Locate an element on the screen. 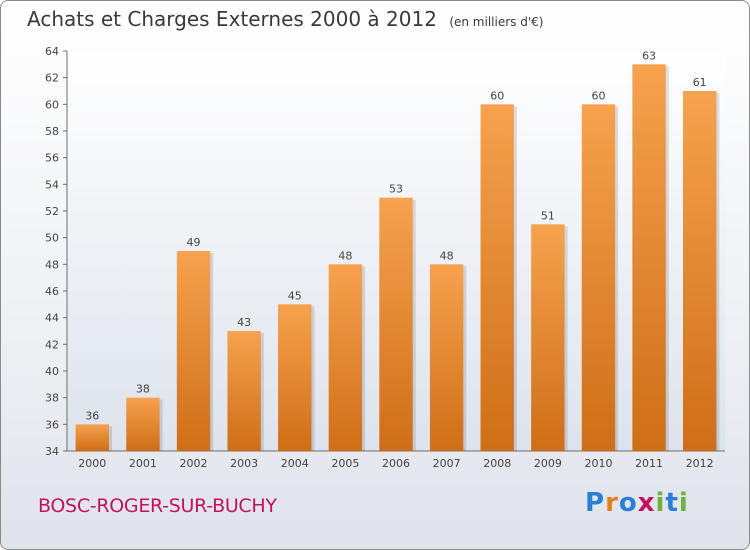 This screenshot has height=550, width=750. chart-title-text: Achats et Charges Externes 2000 à 2012 is located at coordinates (232, 19).